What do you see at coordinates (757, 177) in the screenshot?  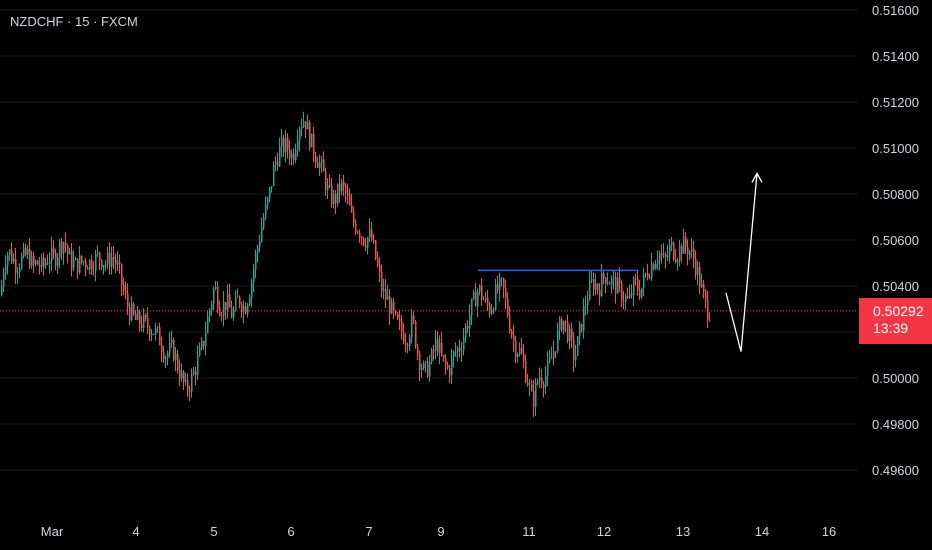 I see `arrowhead-icon` at bounding box center [757, 177].